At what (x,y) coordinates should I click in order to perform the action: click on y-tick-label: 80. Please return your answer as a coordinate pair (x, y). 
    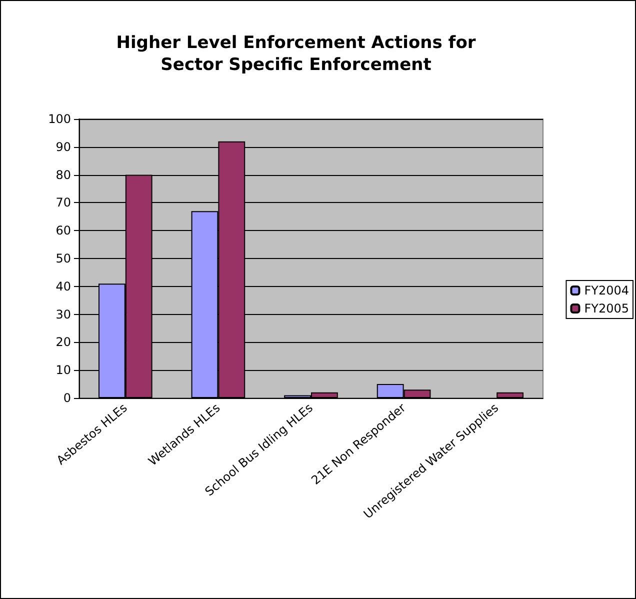
    Looking at the image, I should click on (63, 175).